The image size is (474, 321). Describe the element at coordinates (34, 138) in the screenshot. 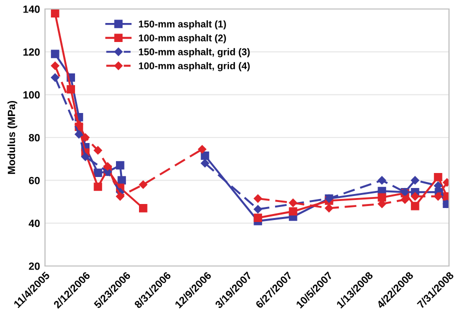

I see `y-tick-label: 80` at that location.